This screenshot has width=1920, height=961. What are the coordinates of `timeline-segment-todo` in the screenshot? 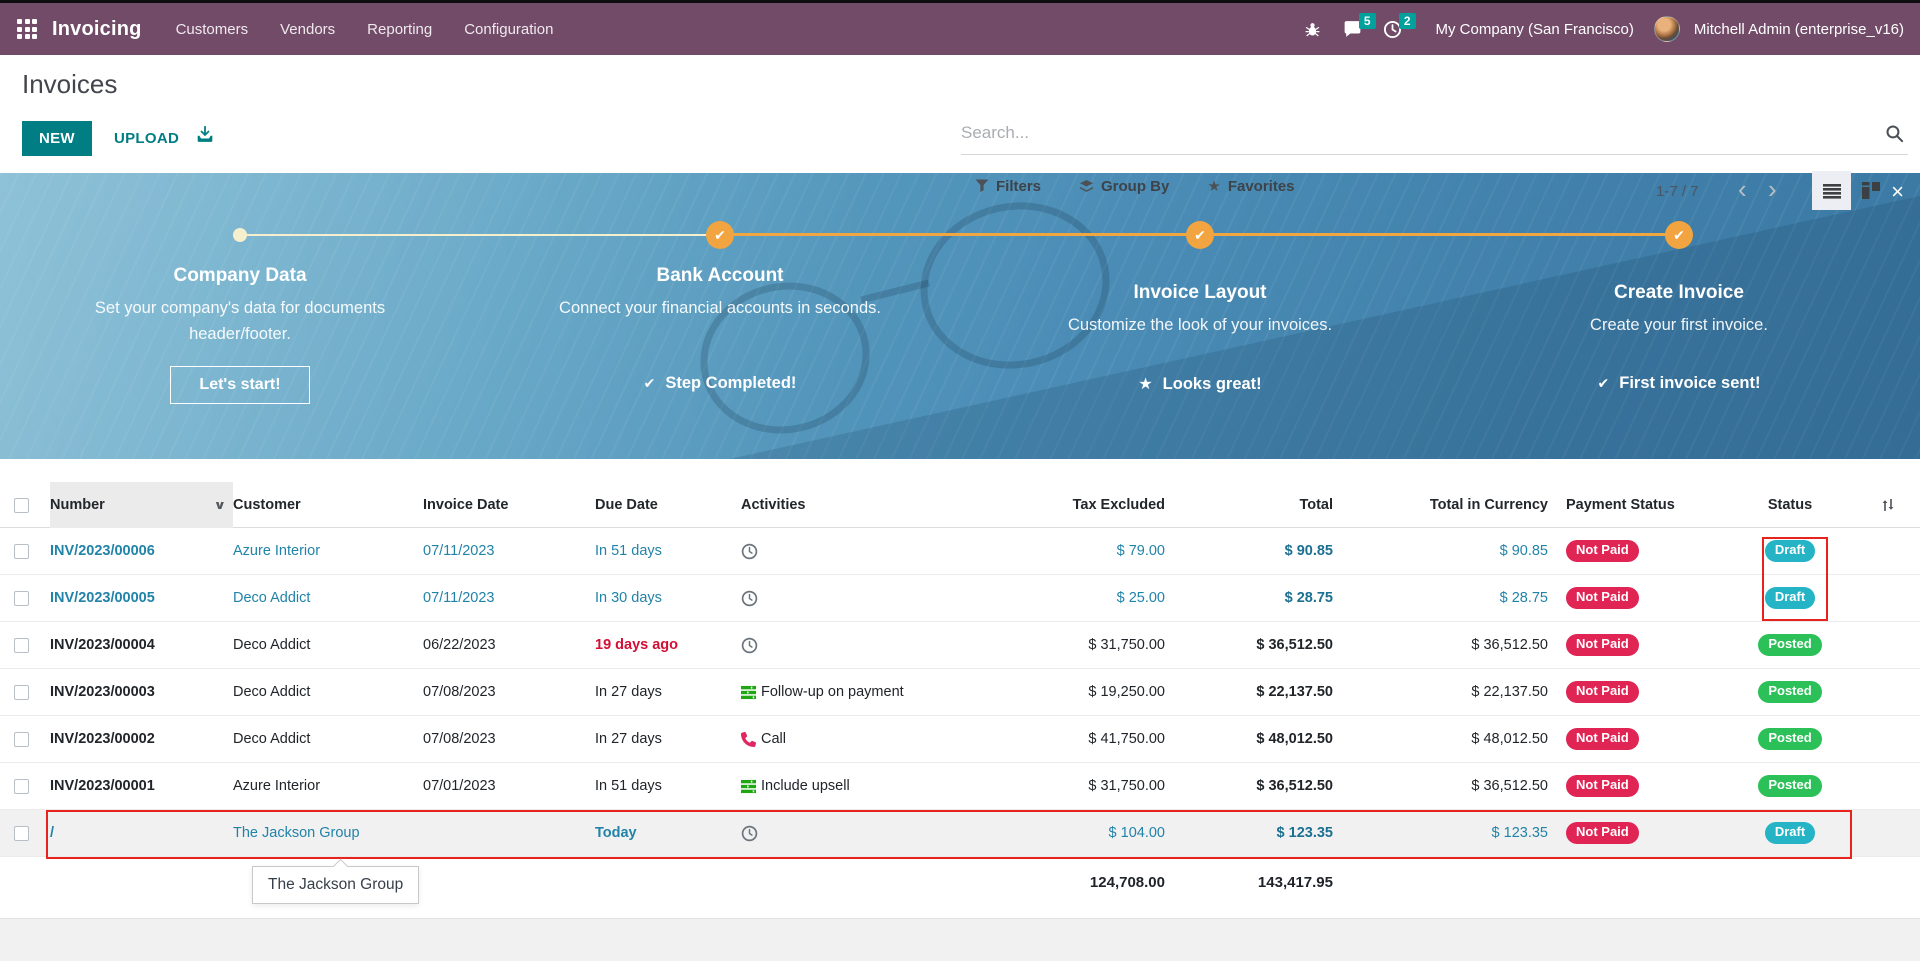 It's located at (483, 235).